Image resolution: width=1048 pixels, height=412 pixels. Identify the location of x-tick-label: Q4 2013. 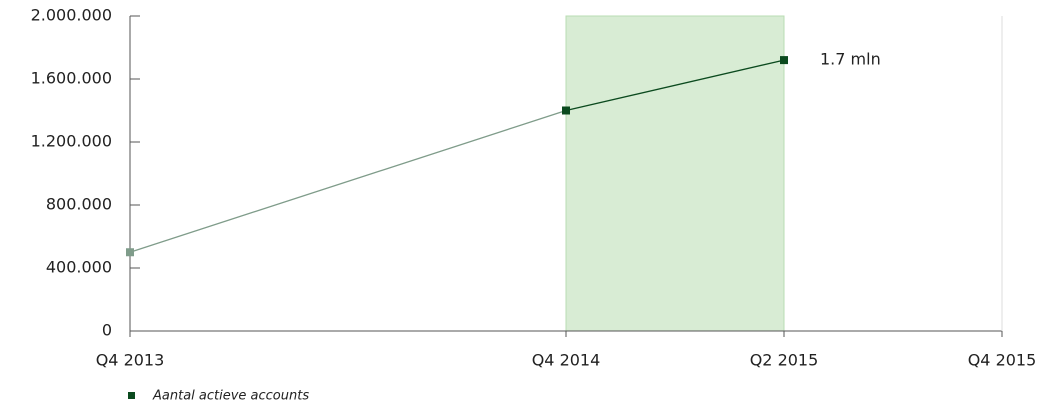
(130, 360).